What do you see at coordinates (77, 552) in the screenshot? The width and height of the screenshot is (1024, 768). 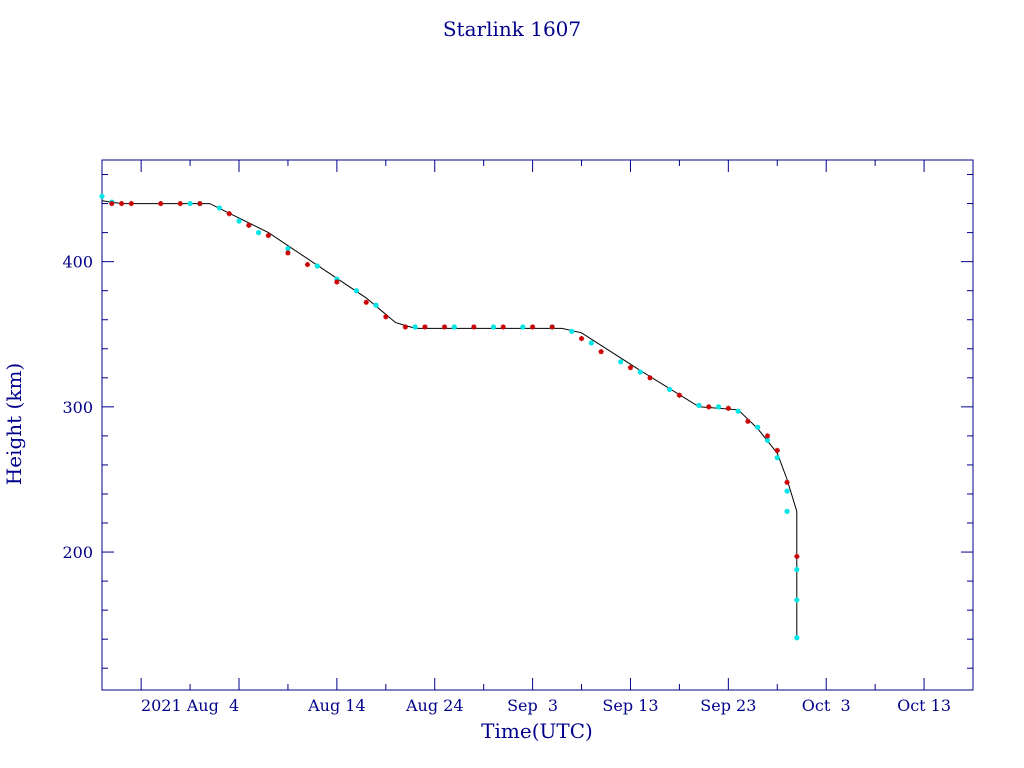 I see `y-tick-label: 200` at bounding box center [77, 552].